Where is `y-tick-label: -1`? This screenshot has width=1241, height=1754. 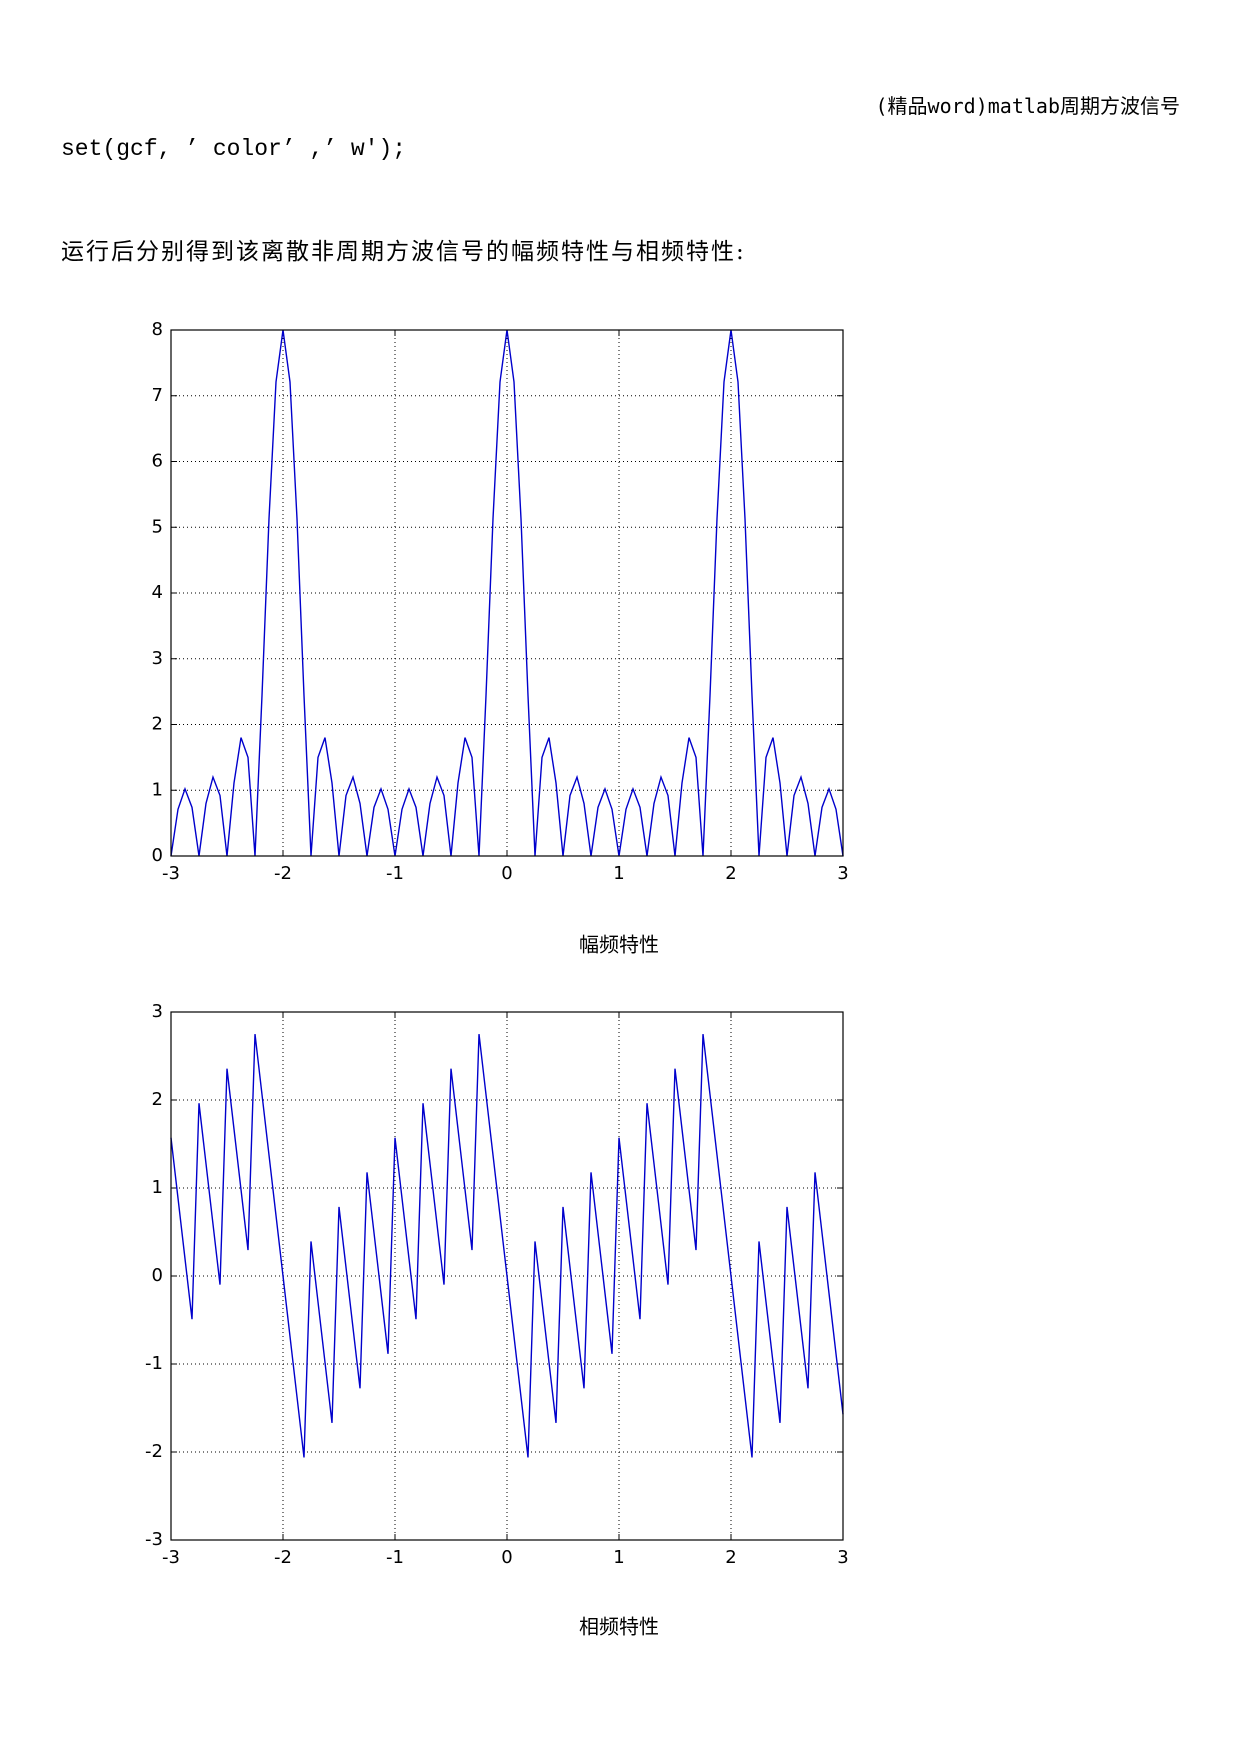 y-tick-label: -1 is located at coordinates (154, 1363).